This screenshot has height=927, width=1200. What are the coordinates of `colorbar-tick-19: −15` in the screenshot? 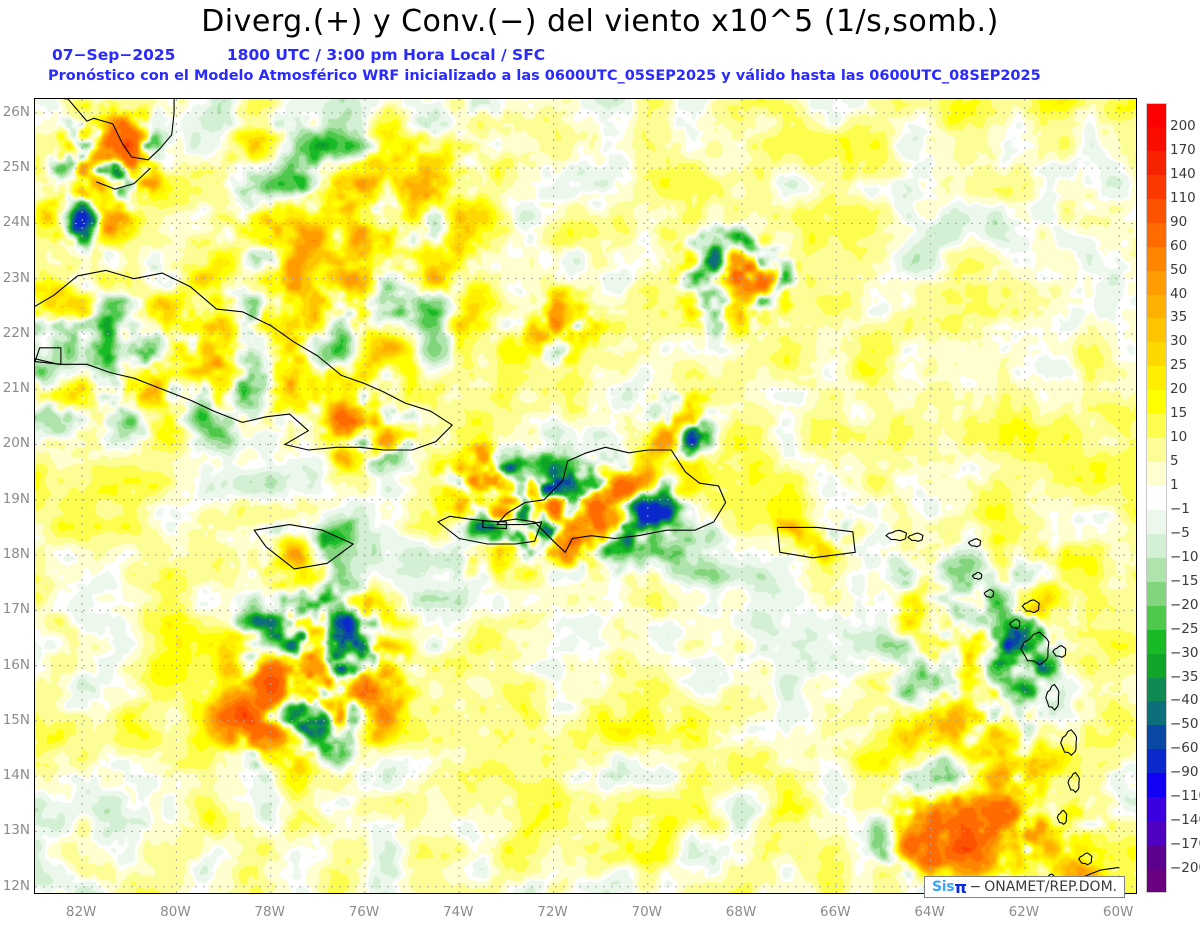 It's located at (1184, 580).